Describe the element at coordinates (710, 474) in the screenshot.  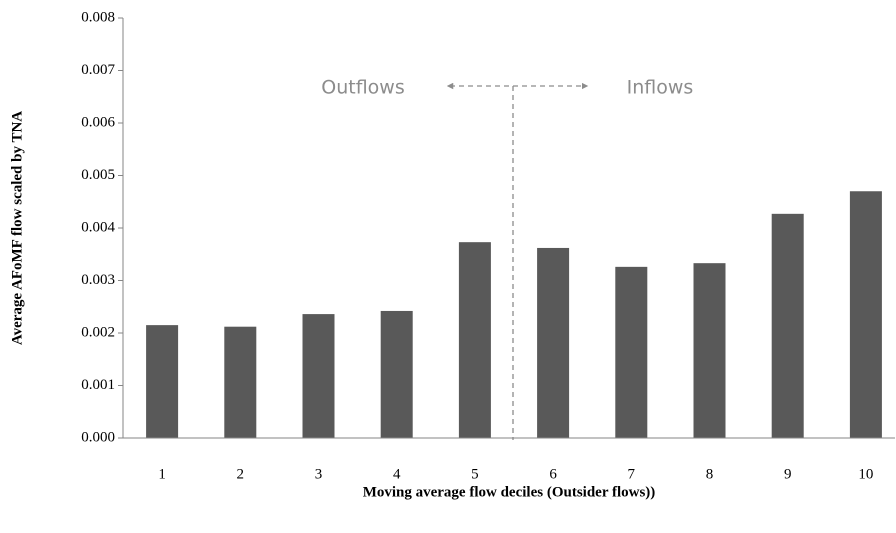
I see `x-tick-label: 8` at that location.